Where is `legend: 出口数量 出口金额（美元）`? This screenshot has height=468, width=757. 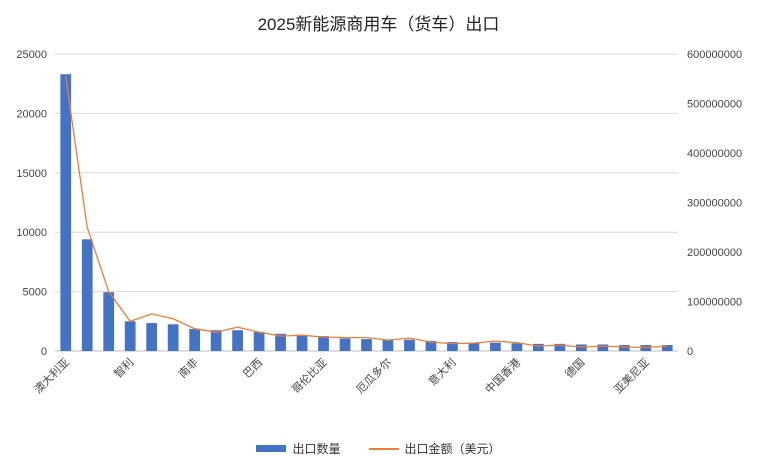 legend: 出口数量 出口金额（美元） is located at coordinates (378, 448).